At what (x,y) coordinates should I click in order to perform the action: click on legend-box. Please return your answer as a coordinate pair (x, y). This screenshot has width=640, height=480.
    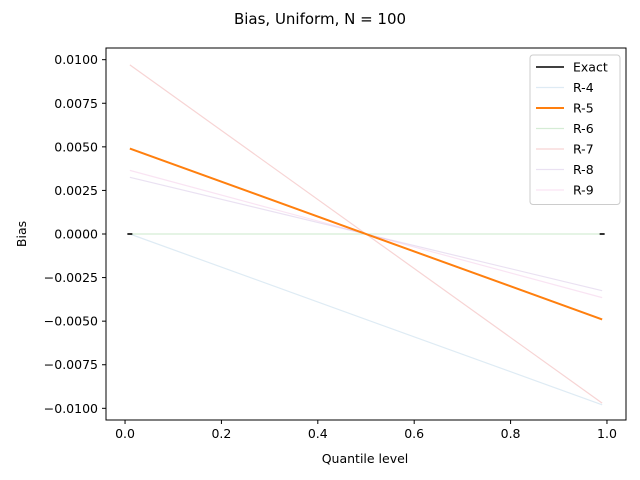
    Looking at the image, I should click on (575, 129).